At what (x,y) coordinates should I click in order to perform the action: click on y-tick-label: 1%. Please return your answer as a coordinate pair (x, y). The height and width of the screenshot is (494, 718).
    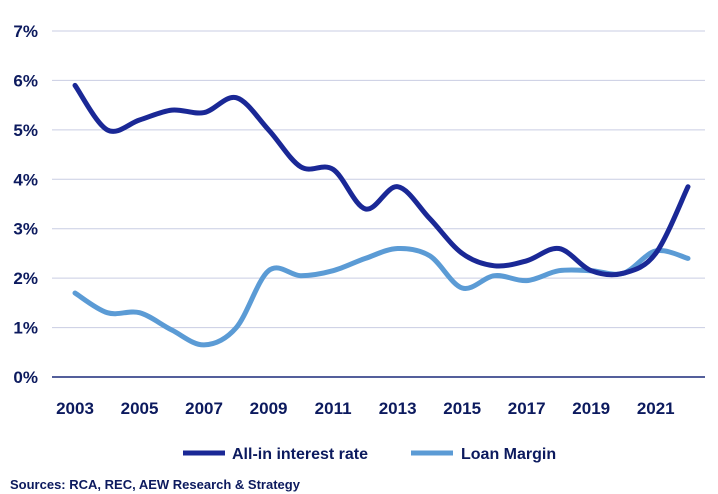
    Looking at the image, I should click on (25, 328).